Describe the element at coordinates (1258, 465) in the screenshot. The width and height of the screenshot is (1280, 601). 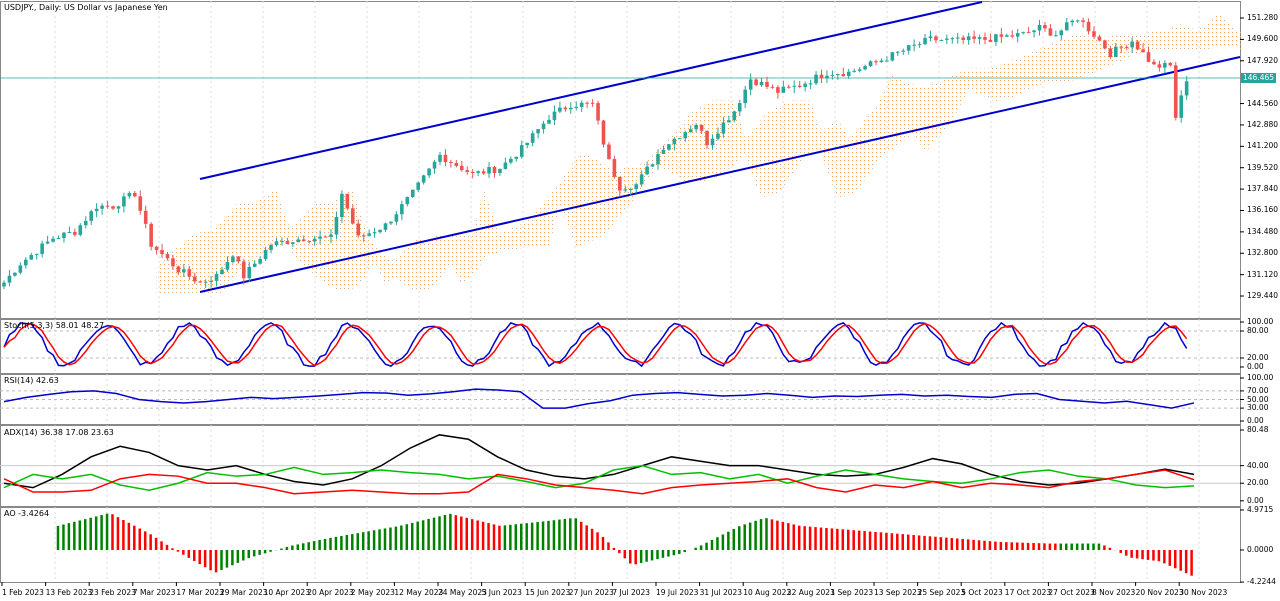
I see `adx-axis-label: 40.00` at that location.